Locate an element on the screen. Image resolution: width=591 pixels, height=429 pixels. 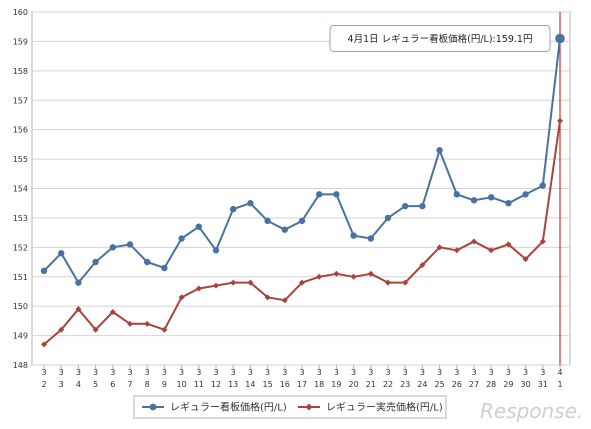
y-tick-label: 158 is located at coordinates (20, 71).